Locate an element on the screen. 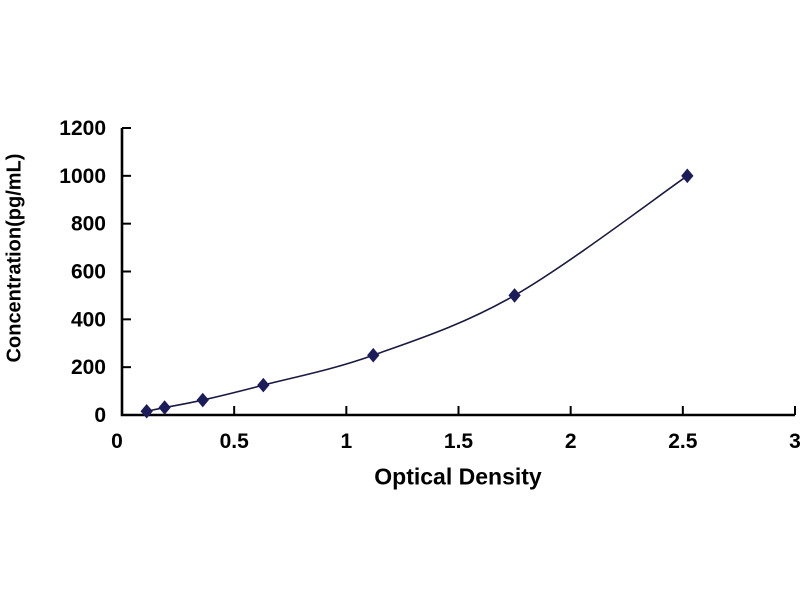  y-tick-label: 600 is located at coordinates (88, 272).